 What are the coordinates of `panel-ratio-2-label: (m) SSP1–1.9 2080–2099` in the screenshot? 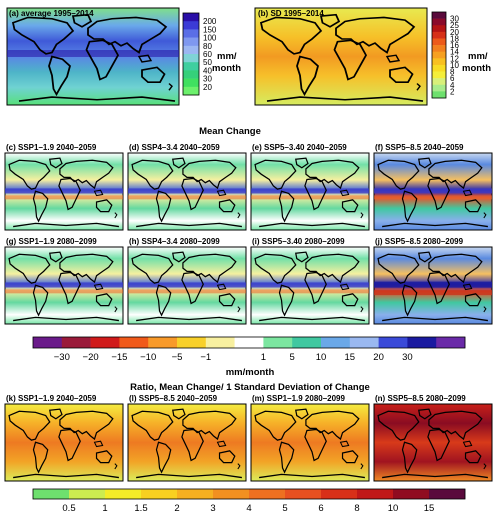 It's located at (299, 398).